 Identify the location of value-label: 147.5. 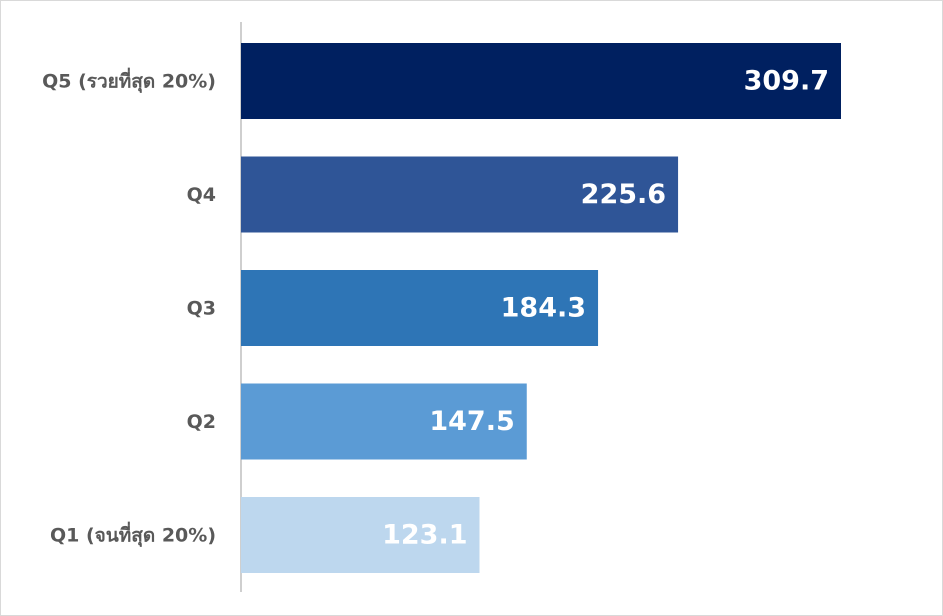
(471, 421).